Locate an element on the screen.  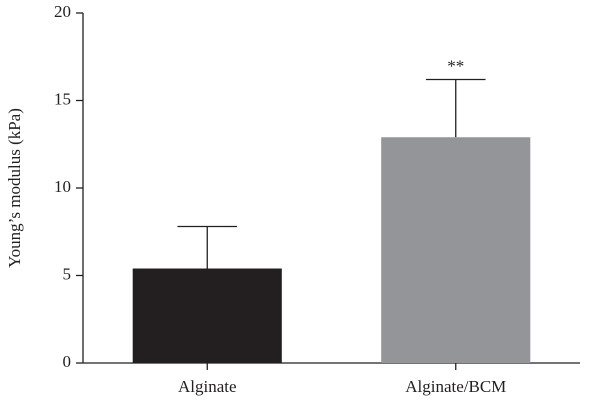
y-tick-label: 5 is located at coordinates (67, 273).